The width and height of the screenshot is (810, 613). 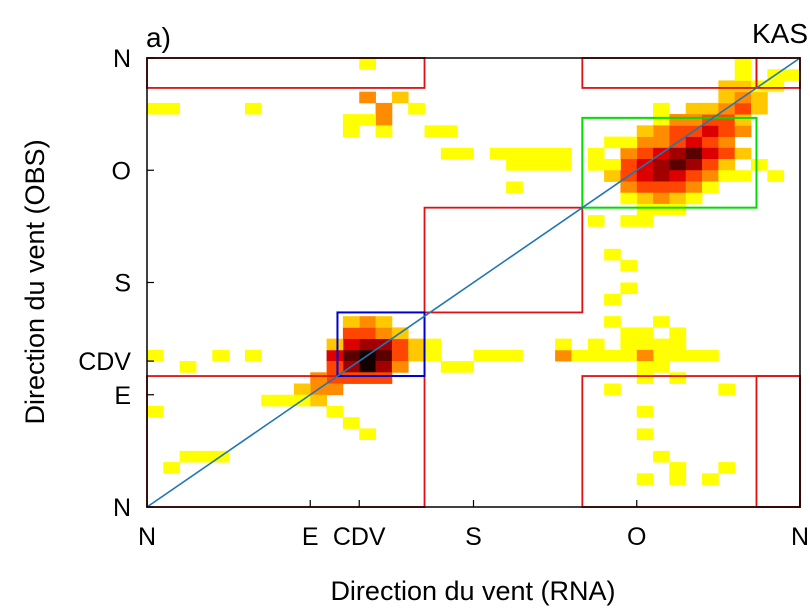 I want to click on y-tick-label: E, so click(x=122, y=396).